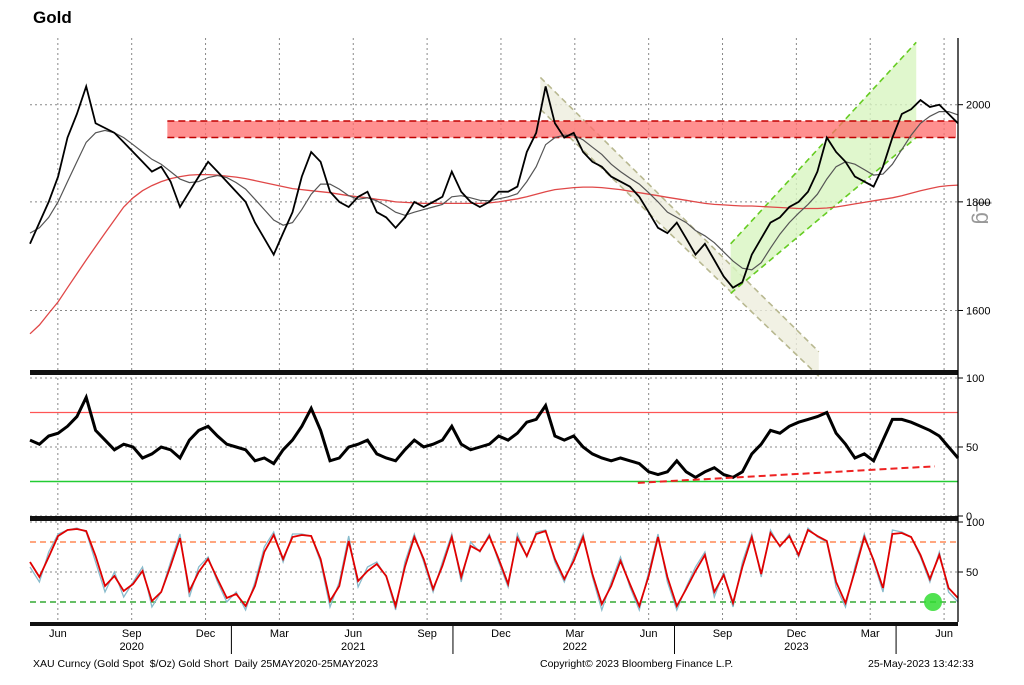 This screenshot has height=685, width=1024. I want to click on rsi-panel, so click(494, 438).